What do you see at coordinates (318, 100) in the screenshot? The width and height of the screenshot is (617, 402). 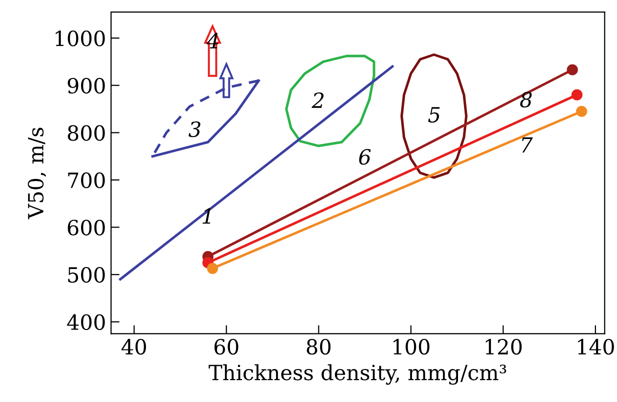 I see `annotation: 2` at bounding box center [318, 100].